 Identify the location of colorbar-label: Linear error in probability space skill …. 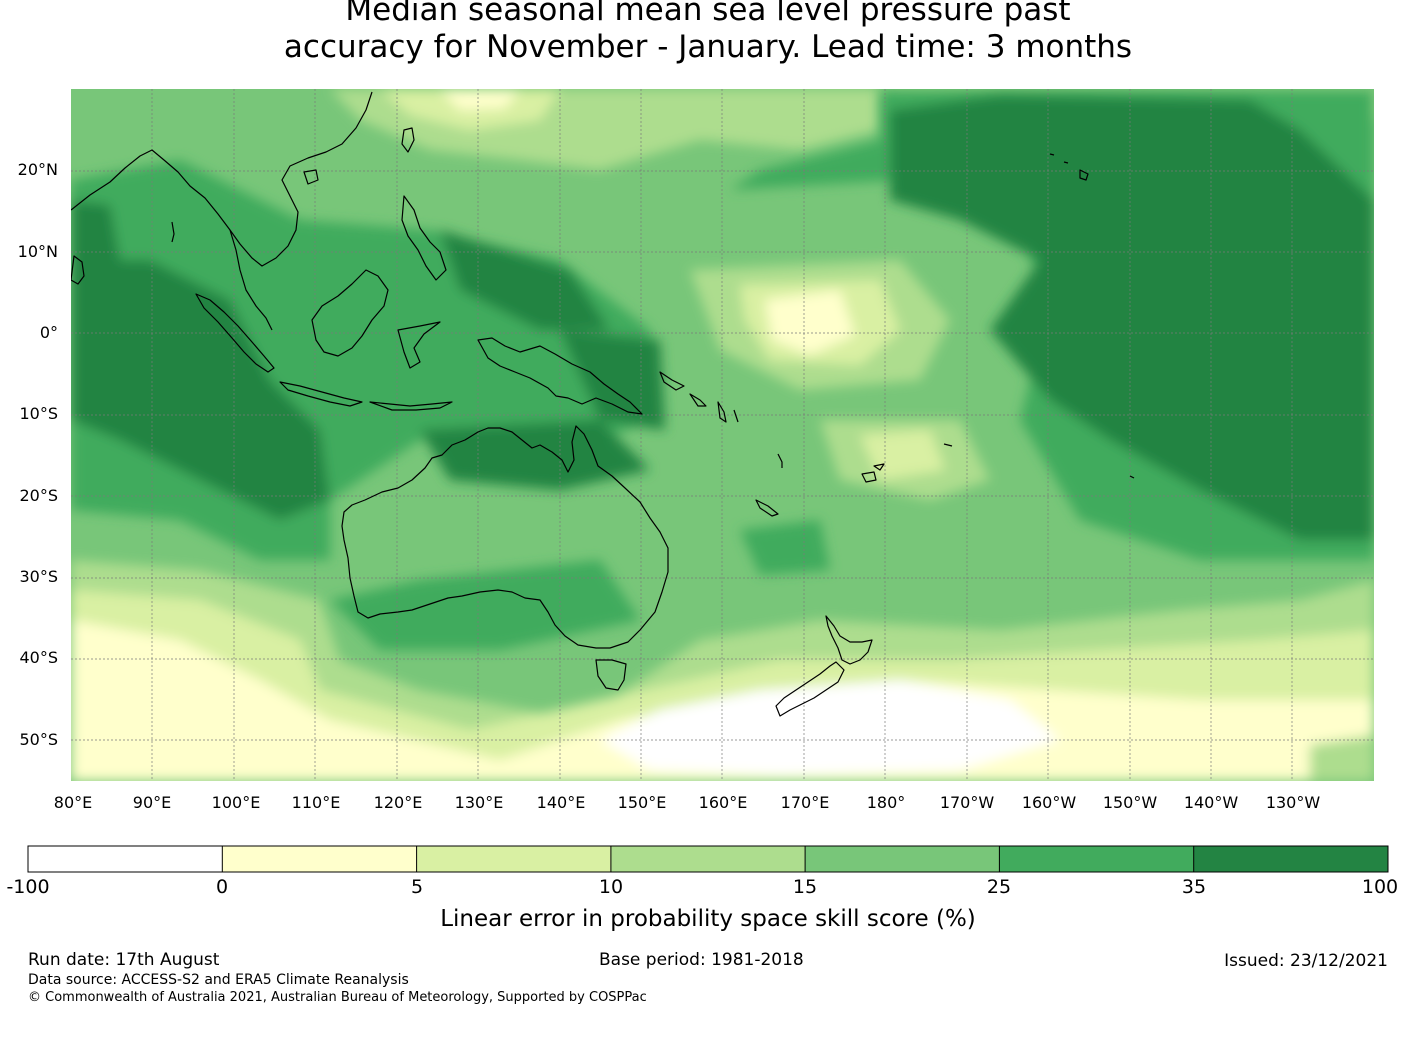
(708, 919).